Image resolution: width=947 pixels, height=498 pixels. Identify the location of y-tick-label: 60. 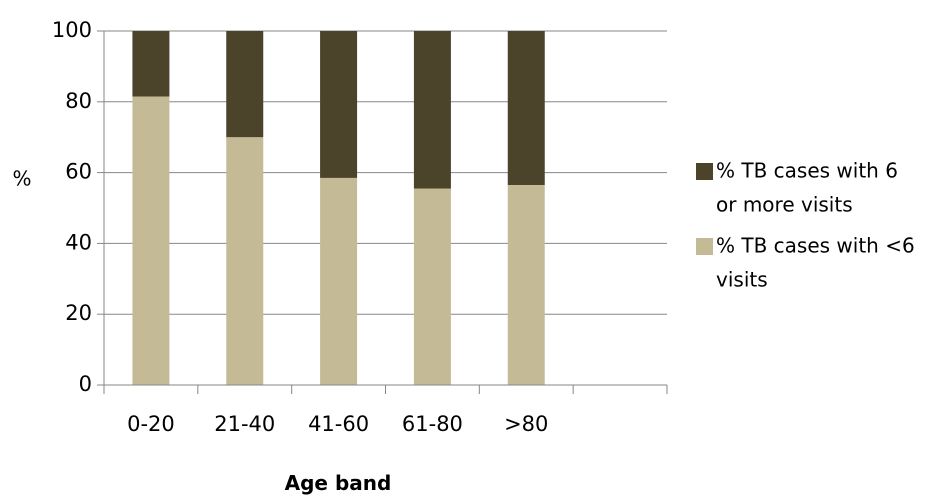
(78, 172).